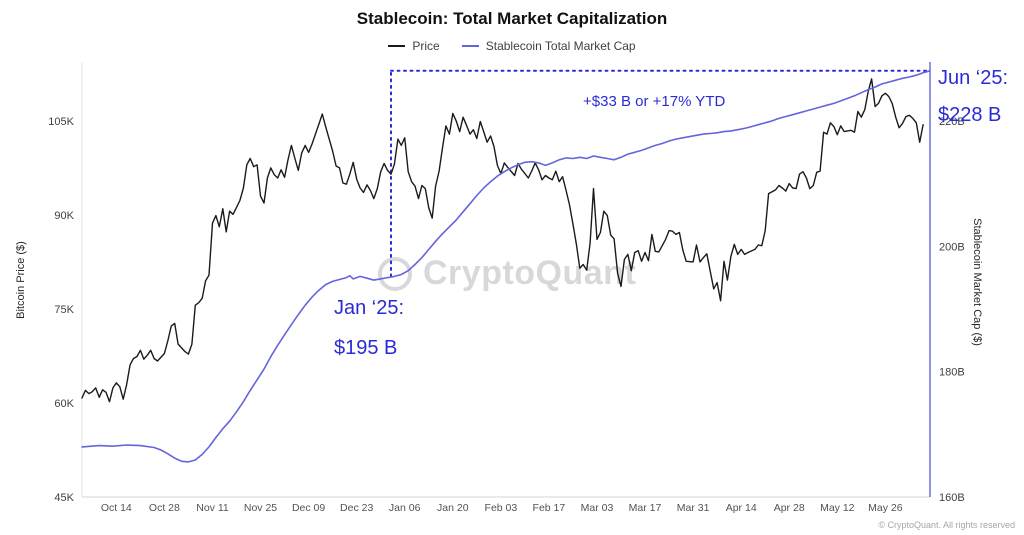  Describe the element at coordinates (397, 46) in the screenshot. I see `price-line-swatch` at that location.